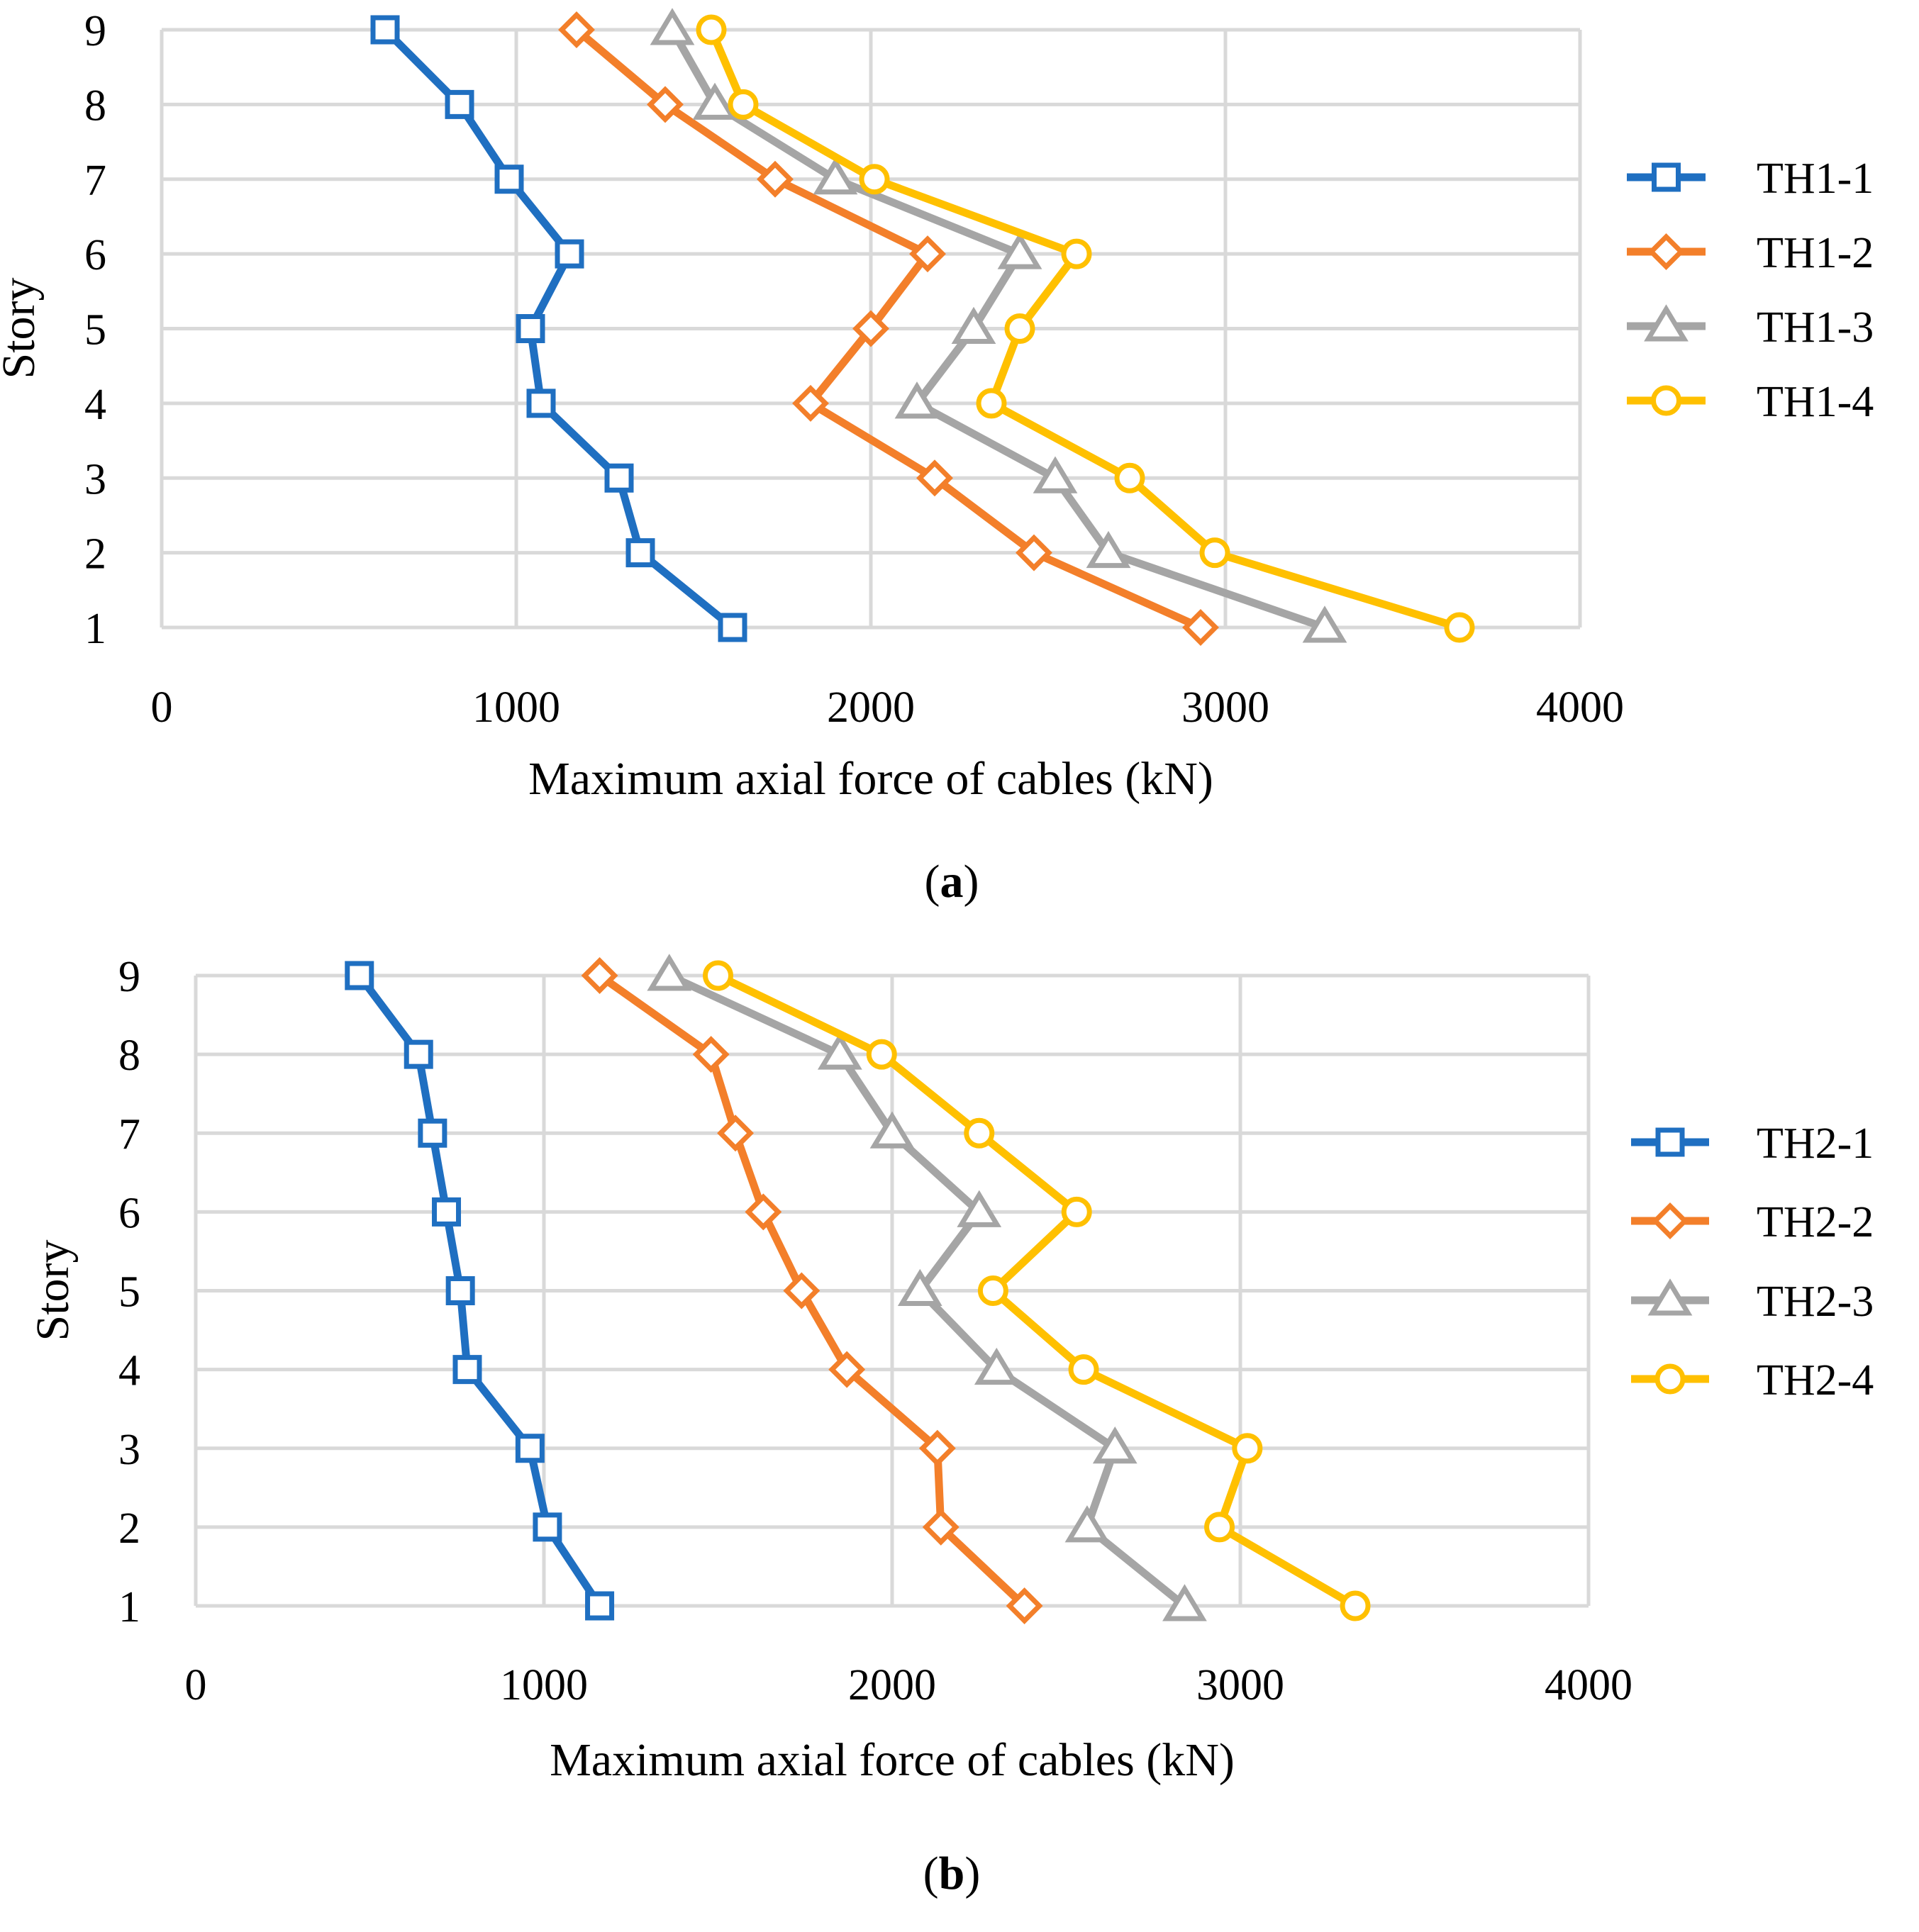 This screenshot has width=1919, height=1932. Describe the element at coordinates (1752, 1302) in the screenshot. I see `legend-item: TH2-3` at that location.